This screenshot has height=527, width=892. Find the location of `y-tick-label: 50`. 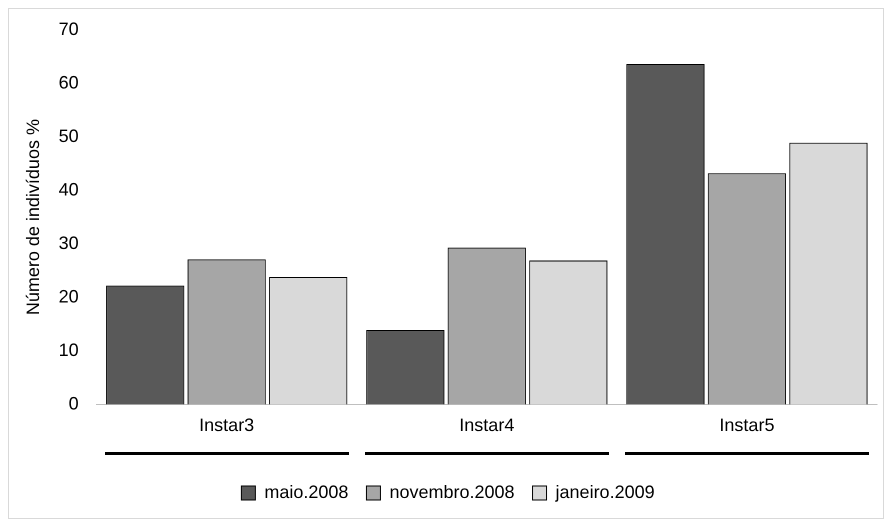

y-tick-label: 50 is located at coordinates (68, 136).